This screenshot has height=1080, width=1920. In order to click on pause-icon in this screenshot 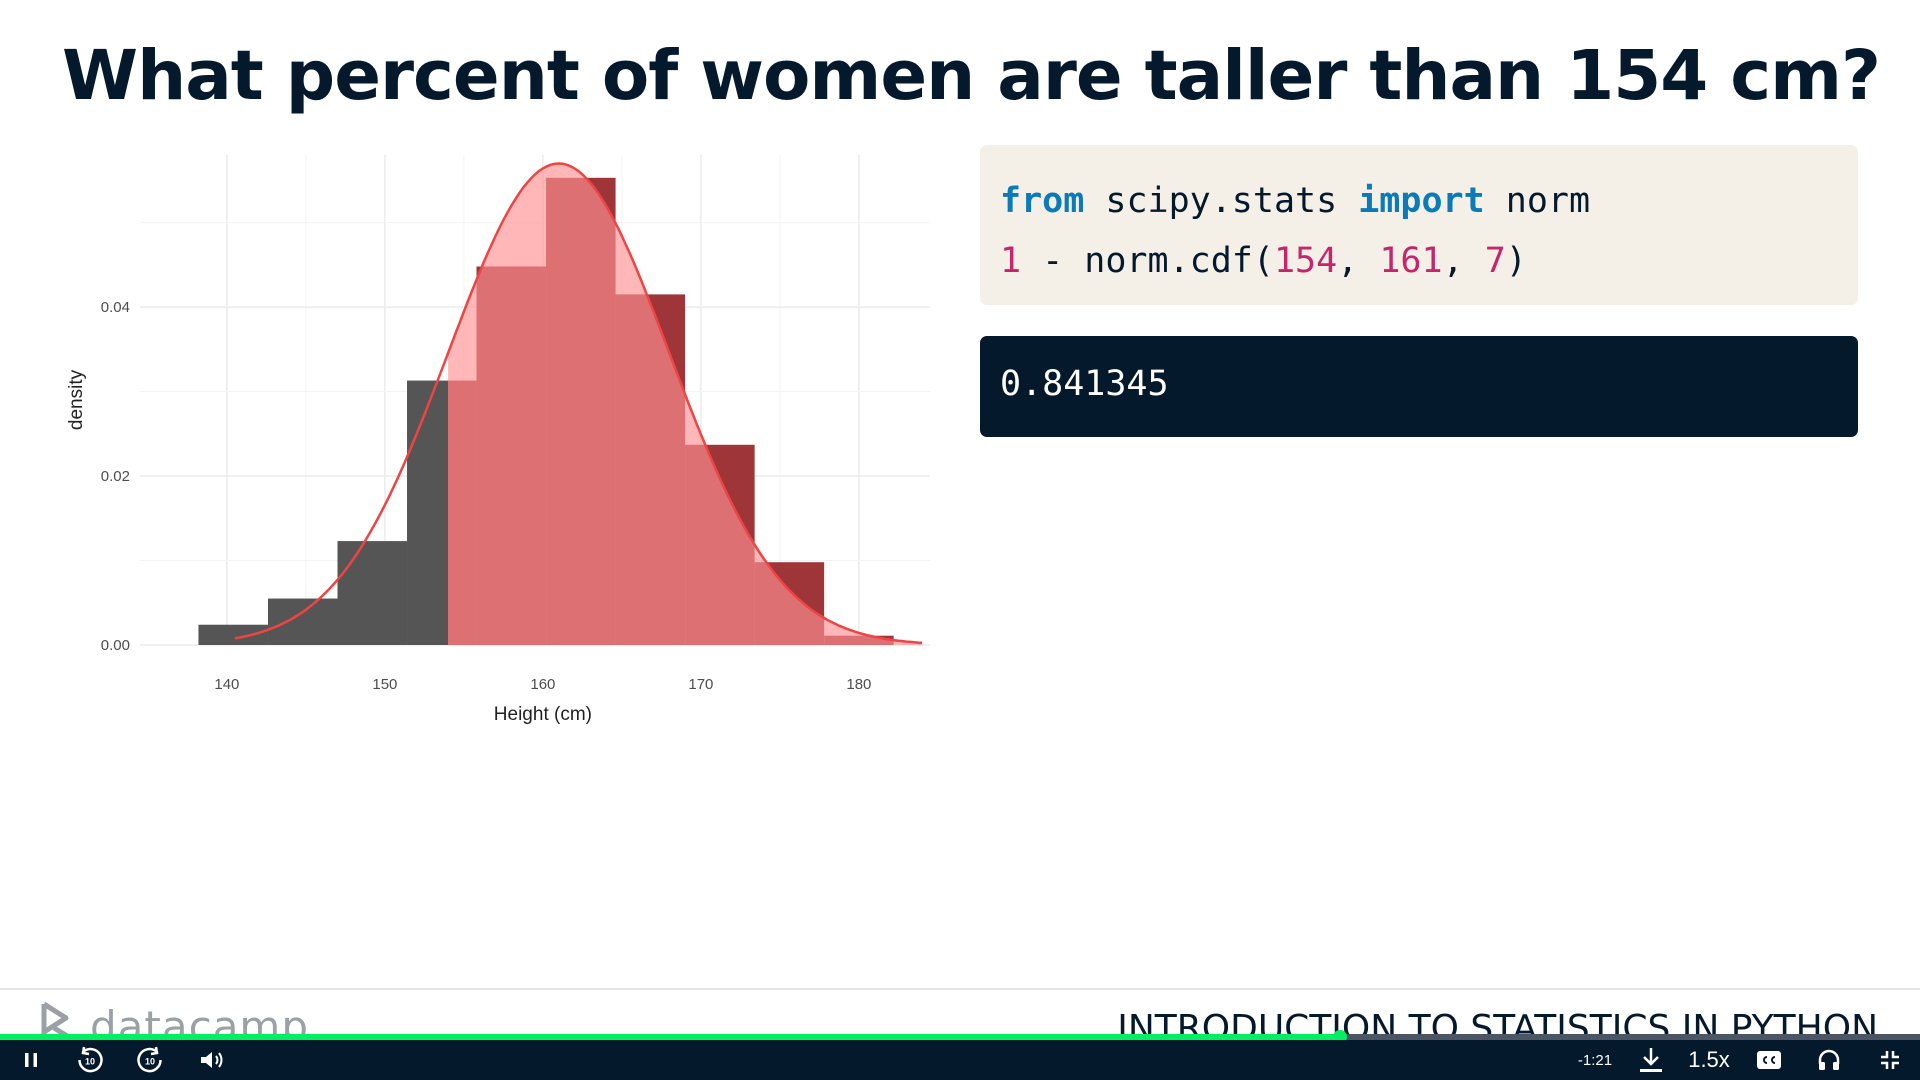, I will do `click(31, 1060)`.